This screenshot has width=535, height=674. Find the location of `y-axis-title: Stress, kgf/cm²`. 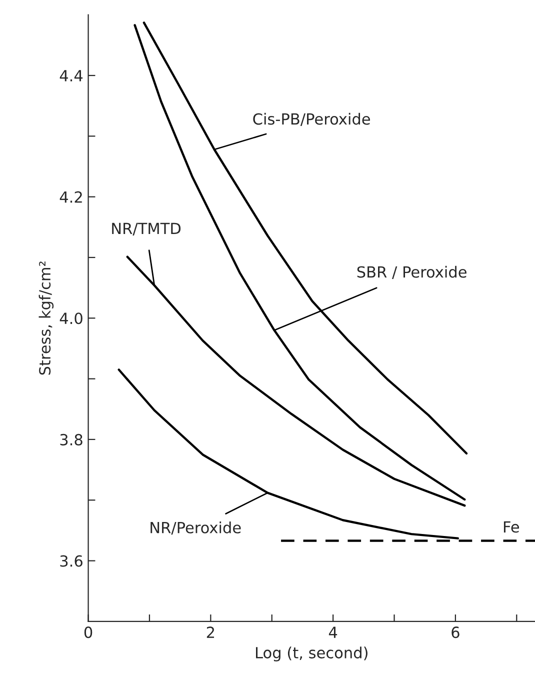

y-axis-title: Stress, kgf/cm² is located at coordinates (46, 318).